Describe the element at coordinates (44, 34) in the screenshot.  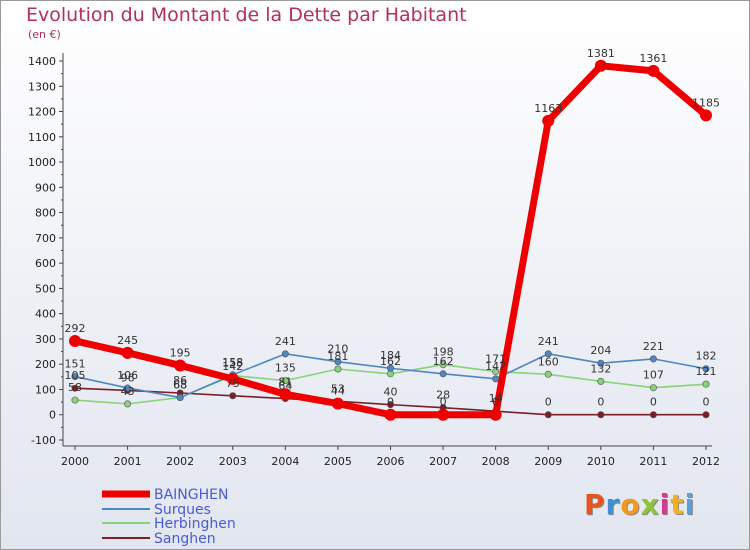
I see `chart-subtitle: (en €)` at that location.